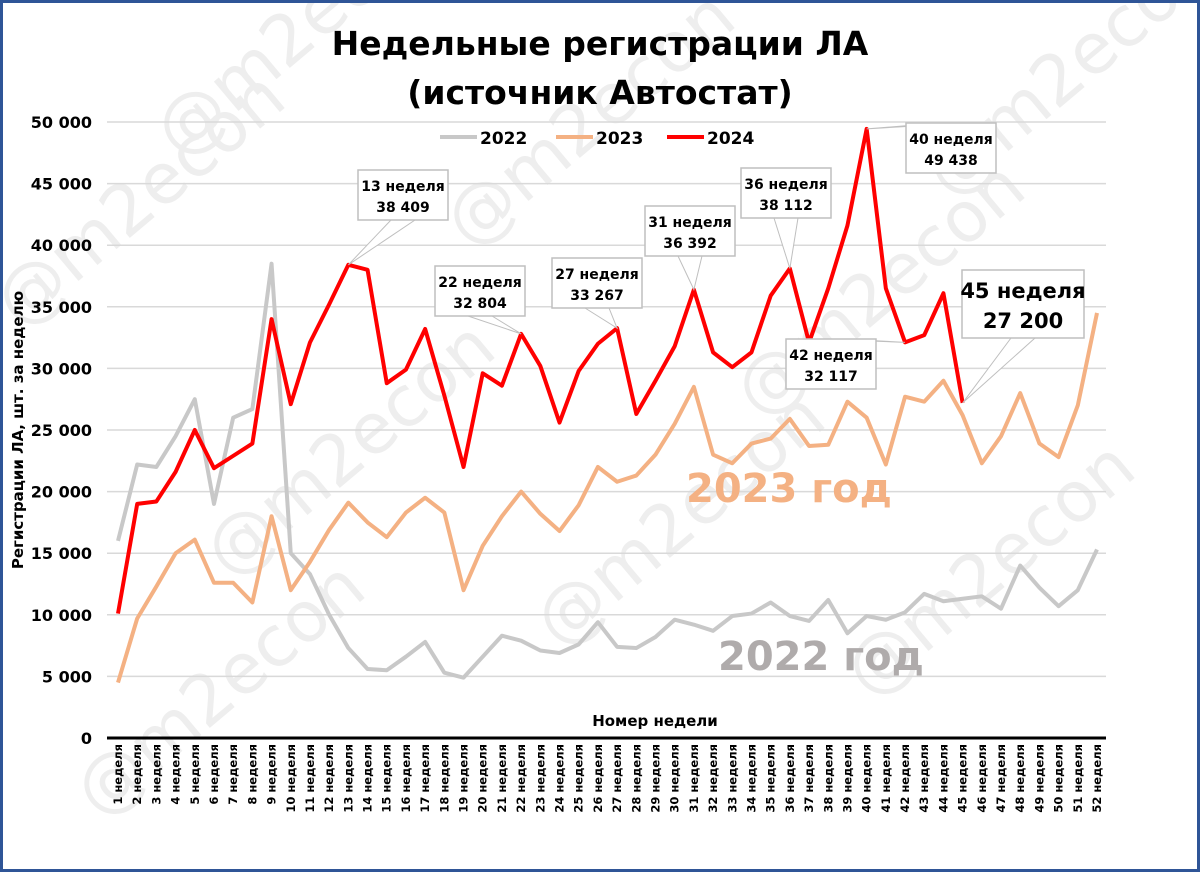  I want to click on annotation-callout: 27 неделя 33 267, so click(597, 293).